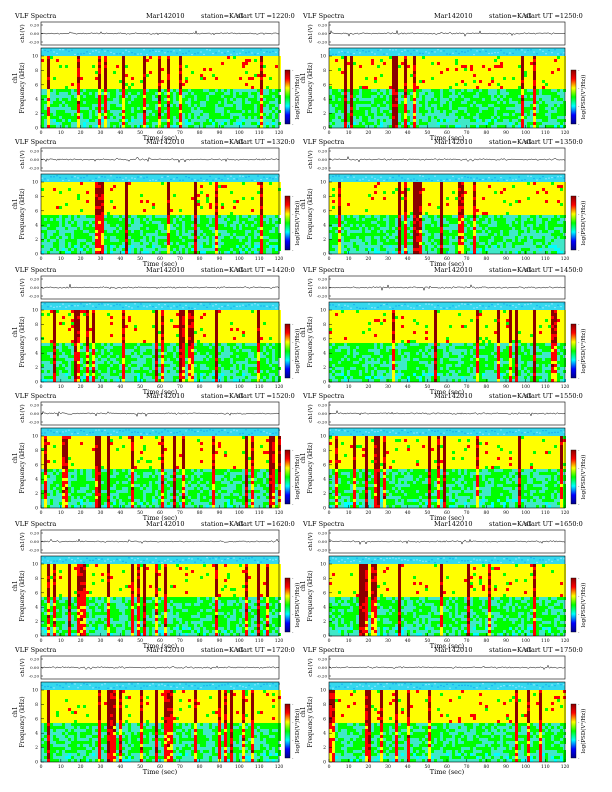 The image size is (612, 792). What do you see at coordinates (160, 264) in the screenshot?
I see `time-axis-label: Time (sec)` at bounding box center [160, 264].